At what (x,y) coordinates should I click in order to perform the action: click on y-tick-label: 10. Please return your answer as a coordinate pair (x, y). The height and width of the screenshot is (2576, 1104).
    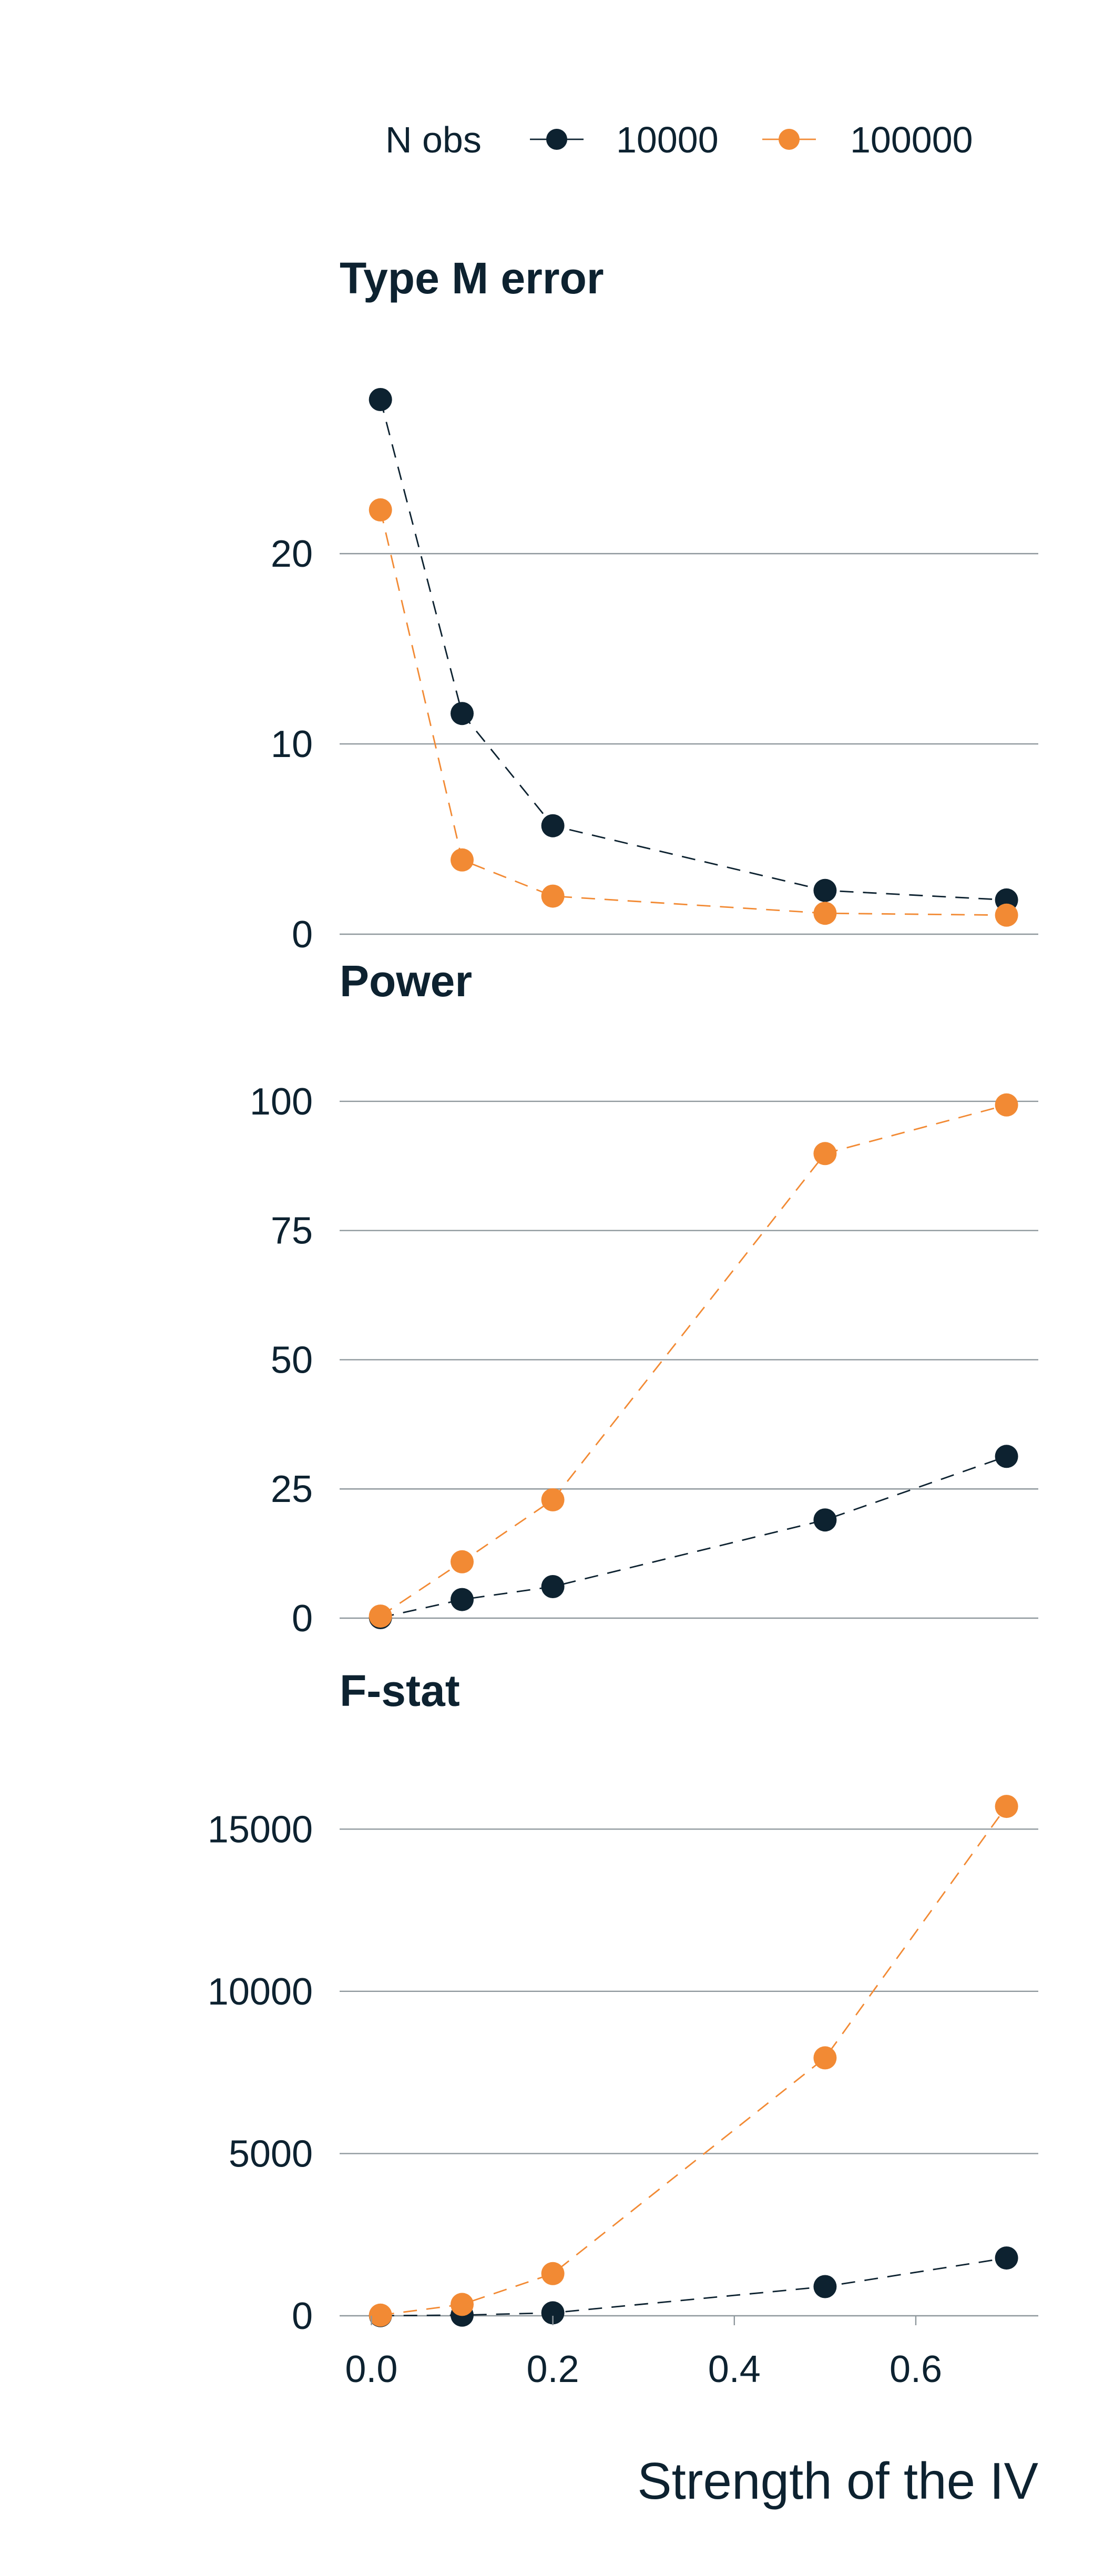
    Looking at the image, I should click on (292, 744).